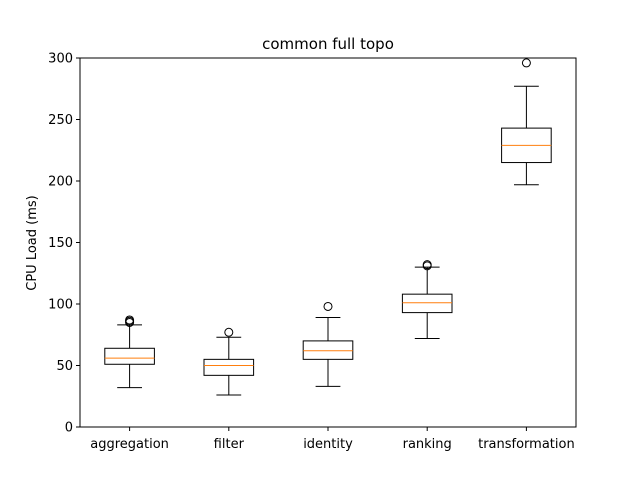 The width and height of the screenshot is (640, 480). I want to click on y-tick-label: 300, so click(60, 59).